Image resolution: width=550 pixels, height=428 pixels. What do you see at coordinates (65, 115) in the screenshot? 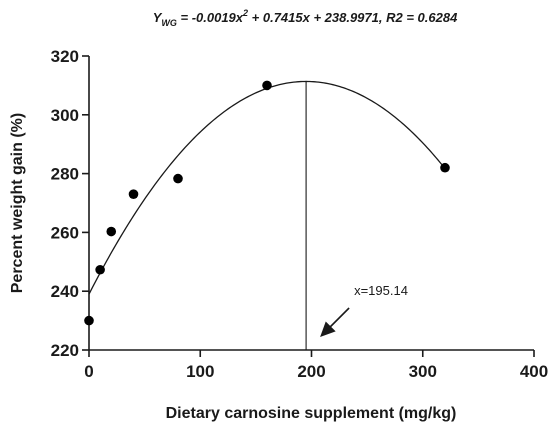
I see `y-tick-label: 300` at bounding box center [65, 115].